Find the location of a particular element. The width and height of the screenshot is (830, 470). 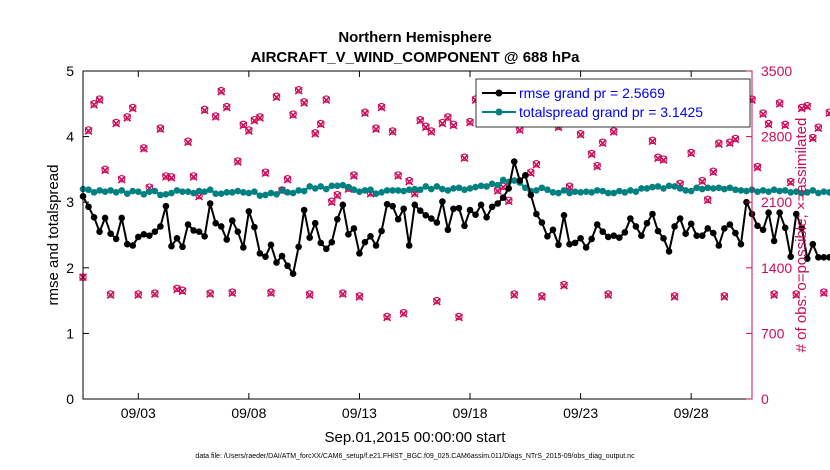

y-right-axis-label: # of obs: o=possible; ×=assimilated is located at coordinates (801, 235).